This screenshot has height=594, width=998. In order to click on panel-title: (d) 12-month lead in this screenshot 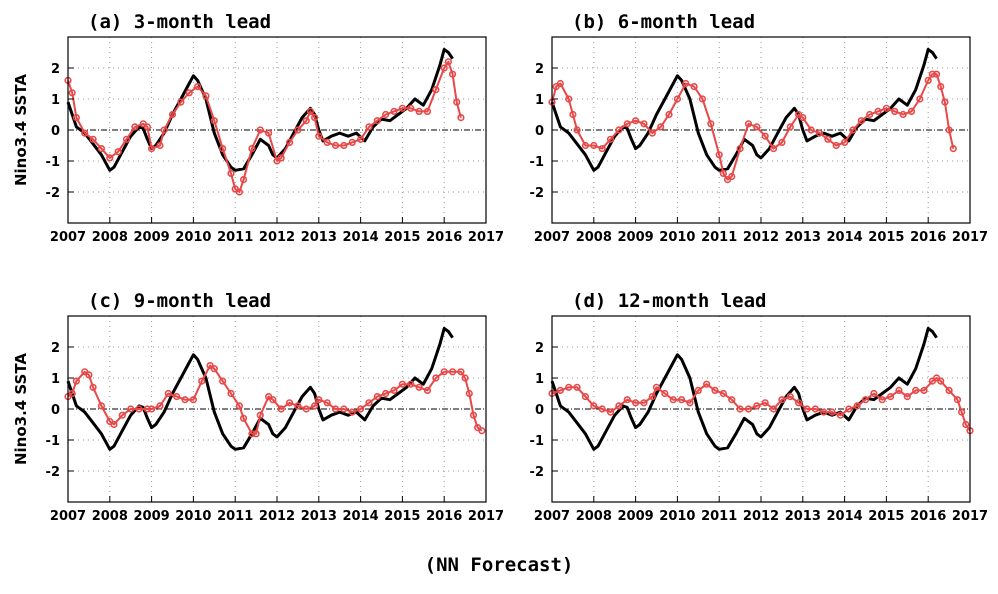, I will do `click(669, 301)`.